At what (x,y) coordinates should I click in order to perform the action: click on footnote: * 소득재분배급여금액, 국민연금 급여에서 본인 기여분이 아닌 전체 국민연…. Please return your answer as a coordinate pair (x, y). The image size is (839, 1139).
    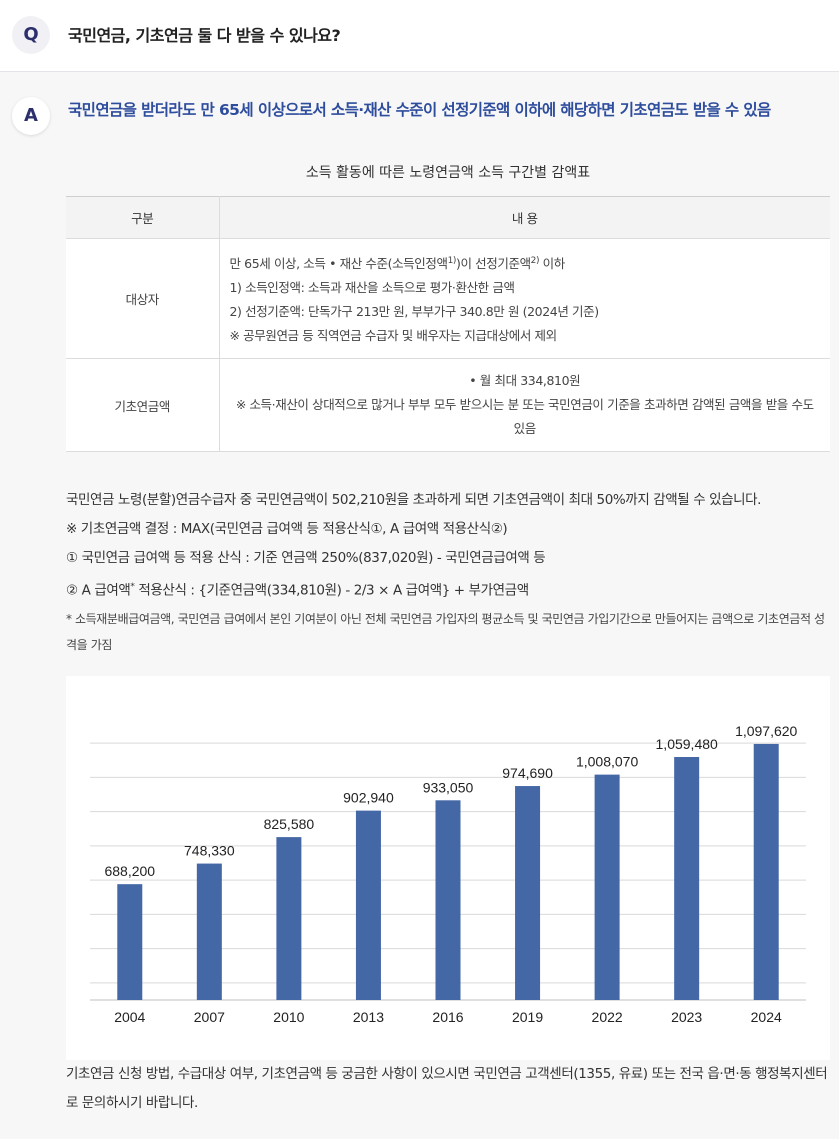
    Looking at the image, I should click on (445, 631).